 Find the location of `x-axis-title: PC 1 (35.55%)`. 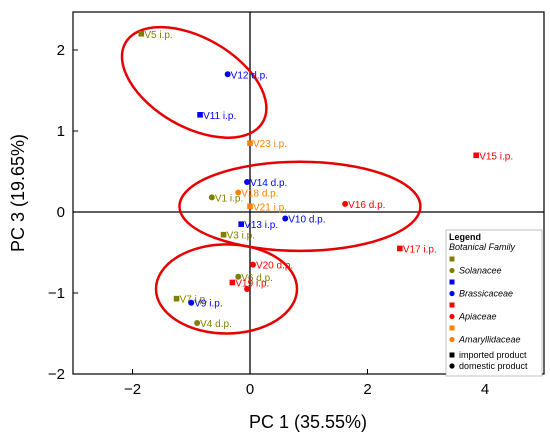

x-axis-title: PC 1 (35.55%) is located at coordinates (308, 422).